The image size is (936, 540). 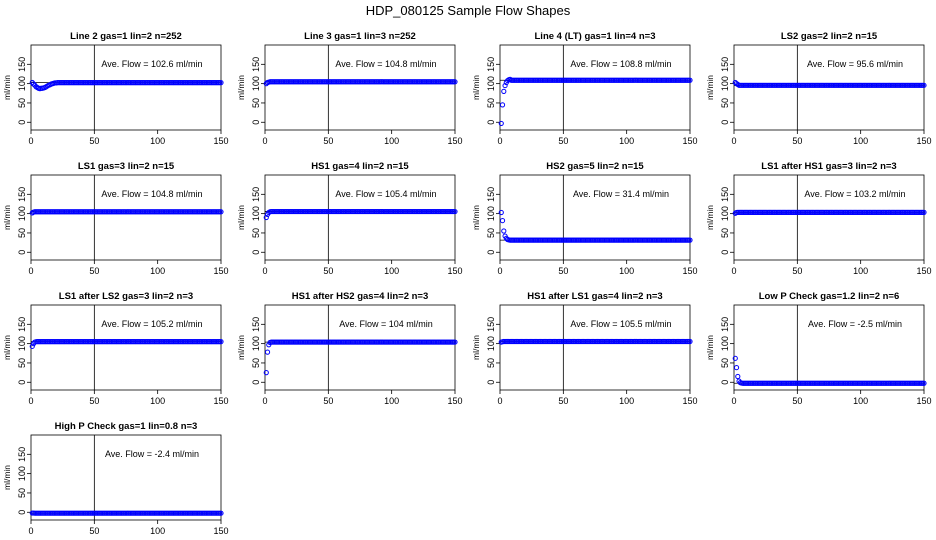 I want to click on average-flow-annotation: Ave. Flow = 105.4 ml/min, so click(x=385, y=194).